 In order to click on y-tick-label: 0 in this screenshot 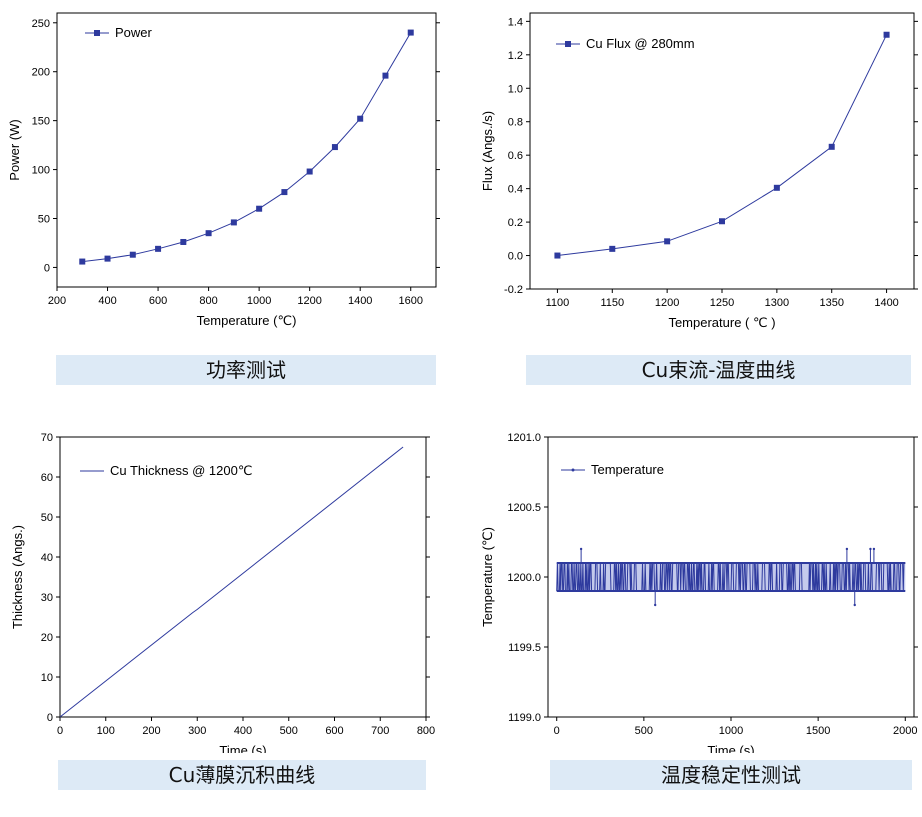, I will do `click(50, 718)`.